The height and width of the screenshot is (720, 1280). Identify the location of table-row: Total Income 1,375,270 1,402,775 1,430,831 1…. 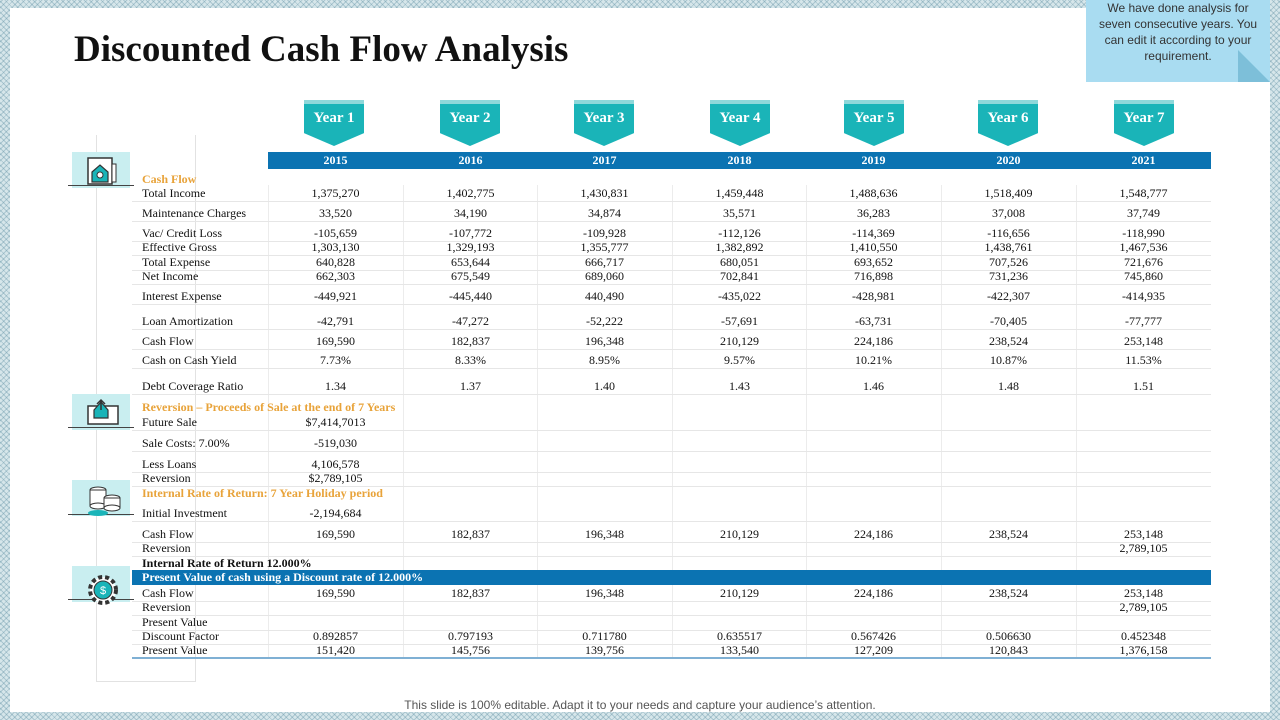
(671, 193).